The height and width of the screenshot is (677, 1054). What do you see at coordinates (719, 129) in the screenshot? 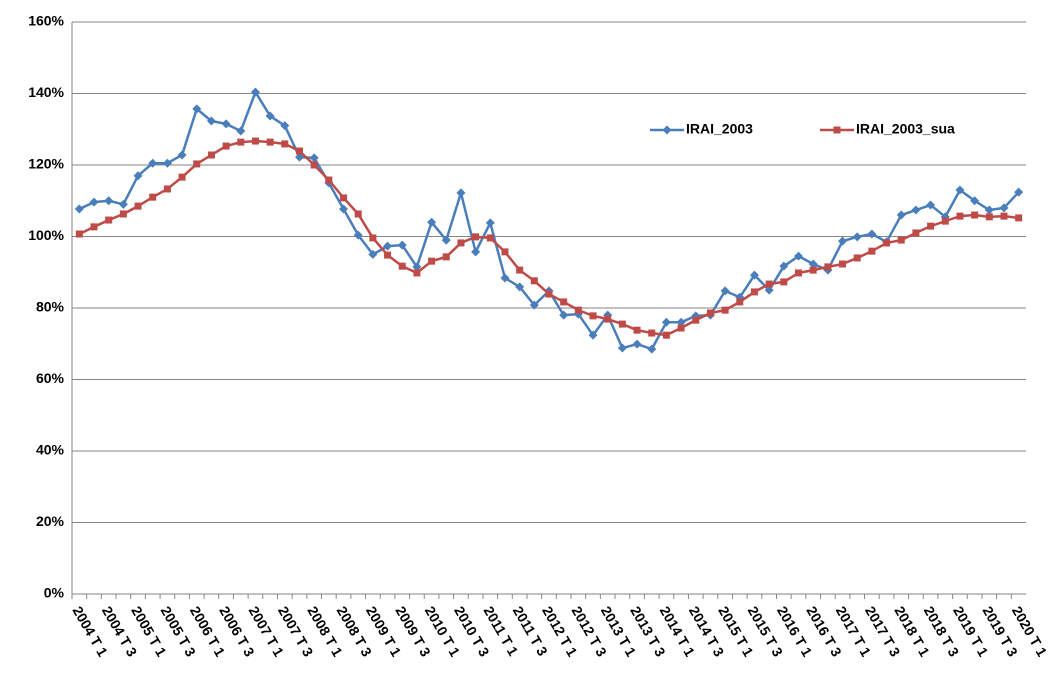
I see `legend-label: IRAI_2003` at bounding box center [719, 129].